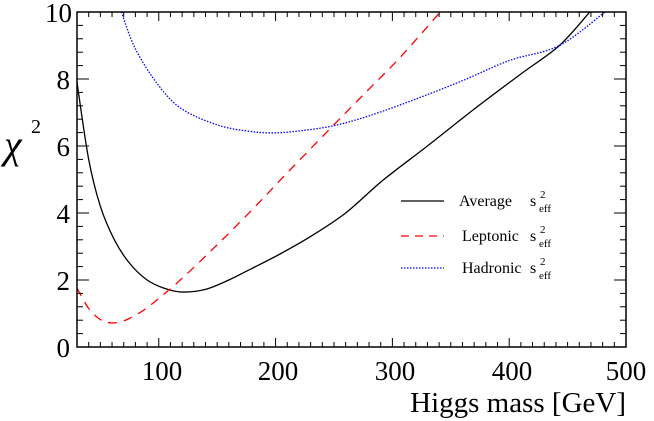 Image resolution: width=654 pixels, height=421 pixels. Describe the element at coordinates (490, 236) in the screenshot. I see `legend-label-leptonic: Leptonic` at that location.